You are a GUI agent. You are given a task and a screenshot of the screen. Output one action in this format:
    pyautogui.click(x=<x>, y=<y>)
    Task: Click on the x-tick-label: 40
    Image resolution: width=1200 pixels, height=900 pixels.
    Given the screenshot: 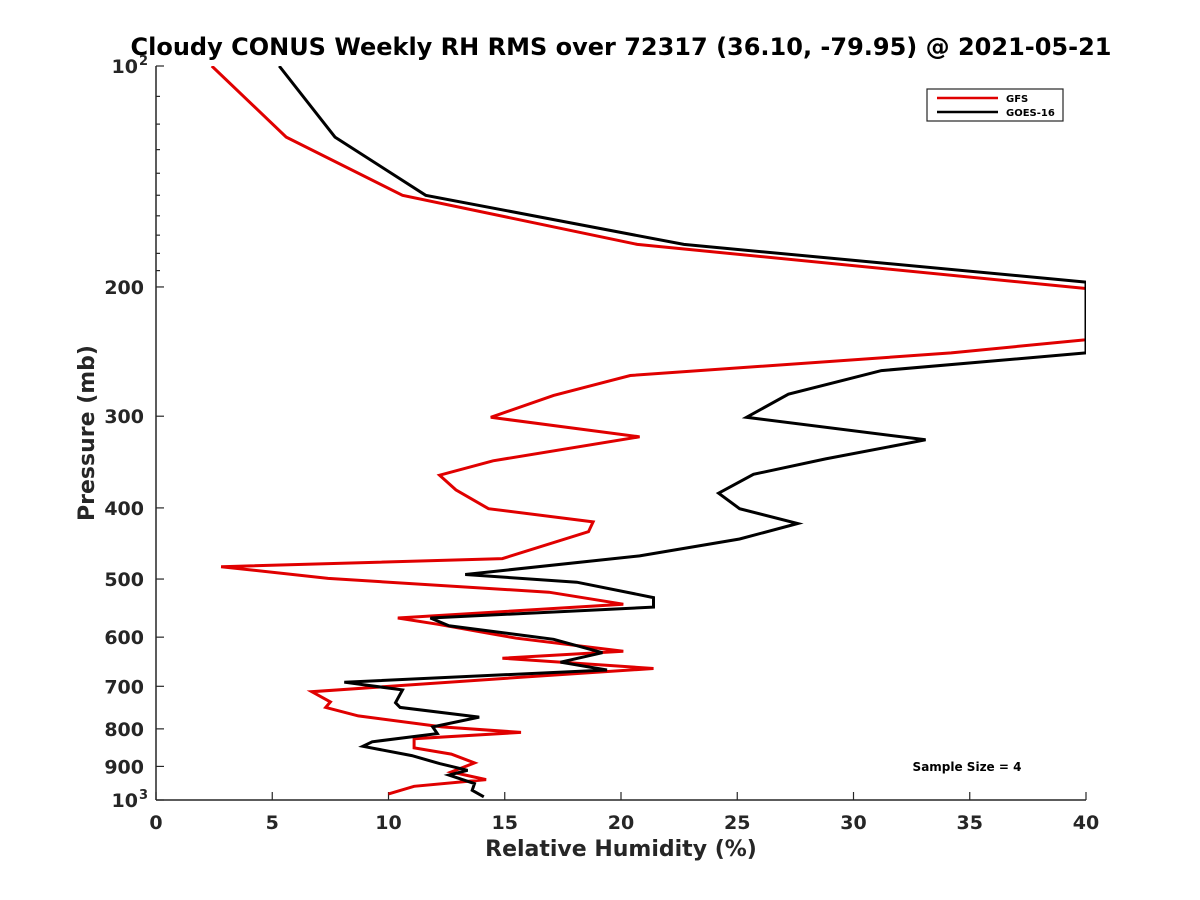 What is the action you would take?
    pyautogui.click(x=1086, y=823)
    